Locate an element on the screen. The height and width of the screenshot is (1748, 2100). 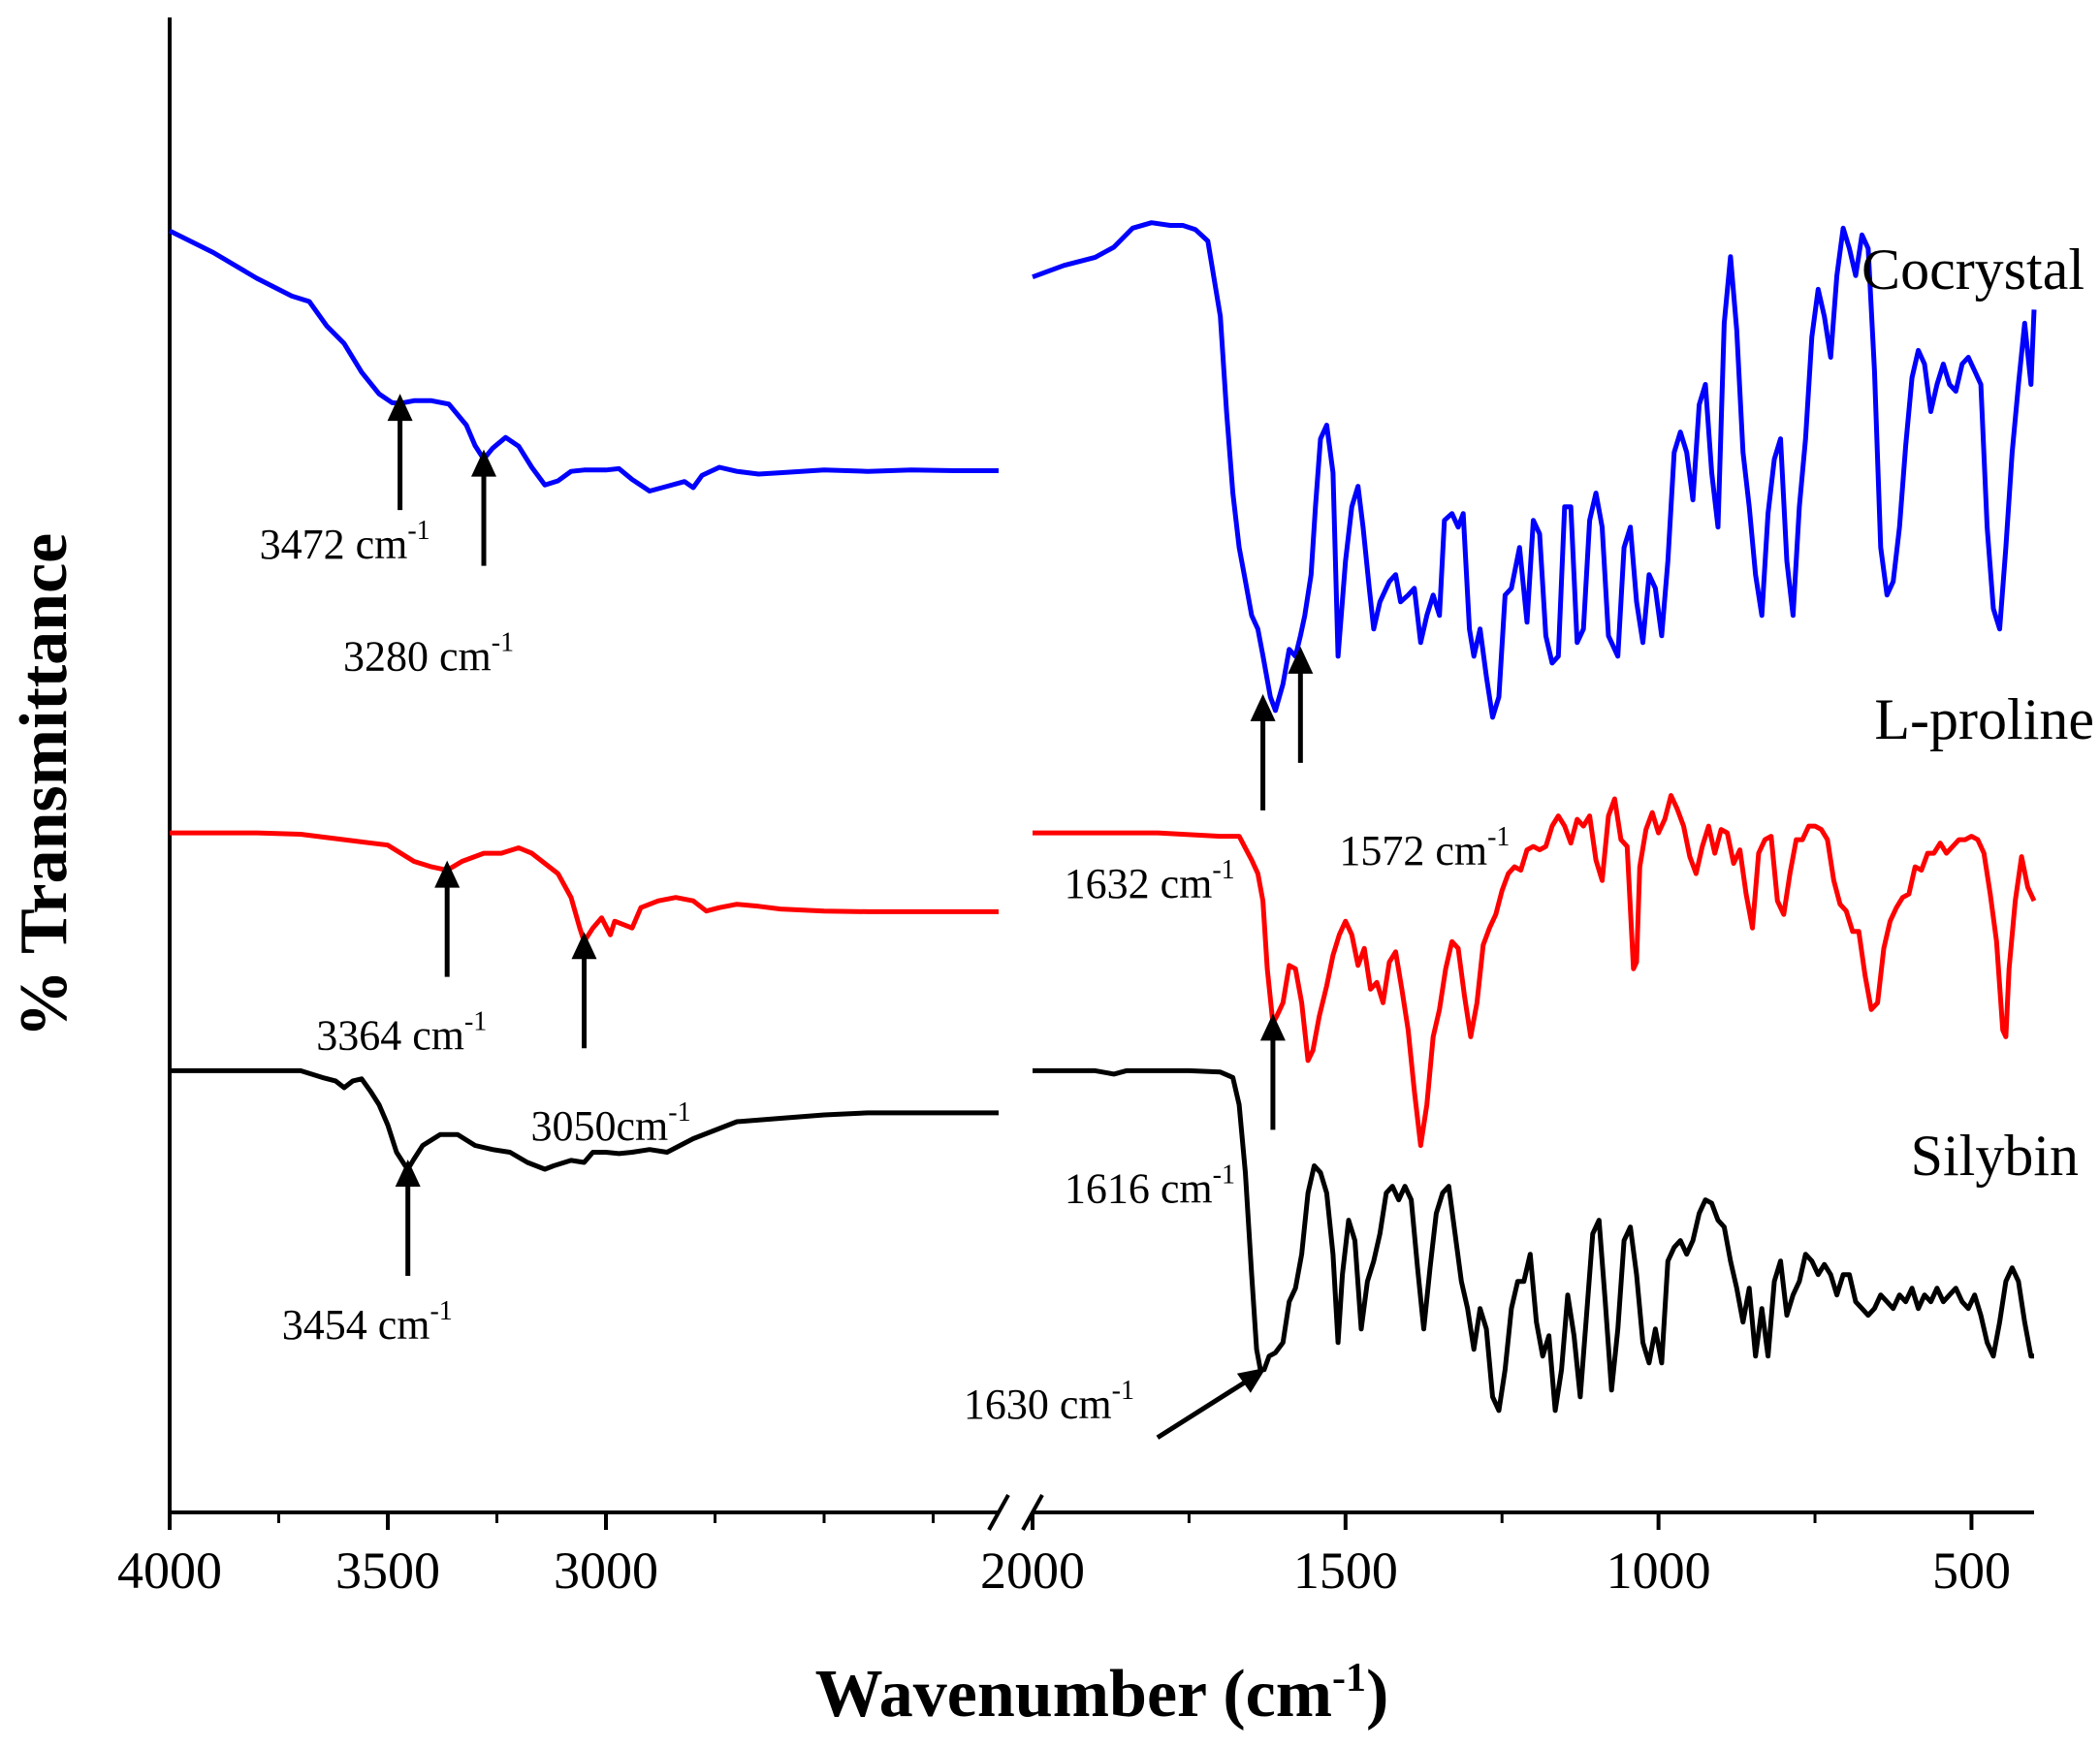
peak-annotation: 1630 cm-1 is located at coordinates (1115, 1403).